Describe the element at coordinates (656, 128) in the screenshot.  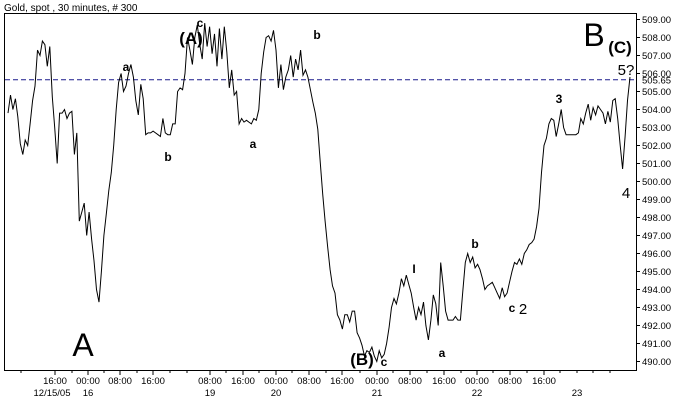
I see `y-tick-label: 503.00` at that location.